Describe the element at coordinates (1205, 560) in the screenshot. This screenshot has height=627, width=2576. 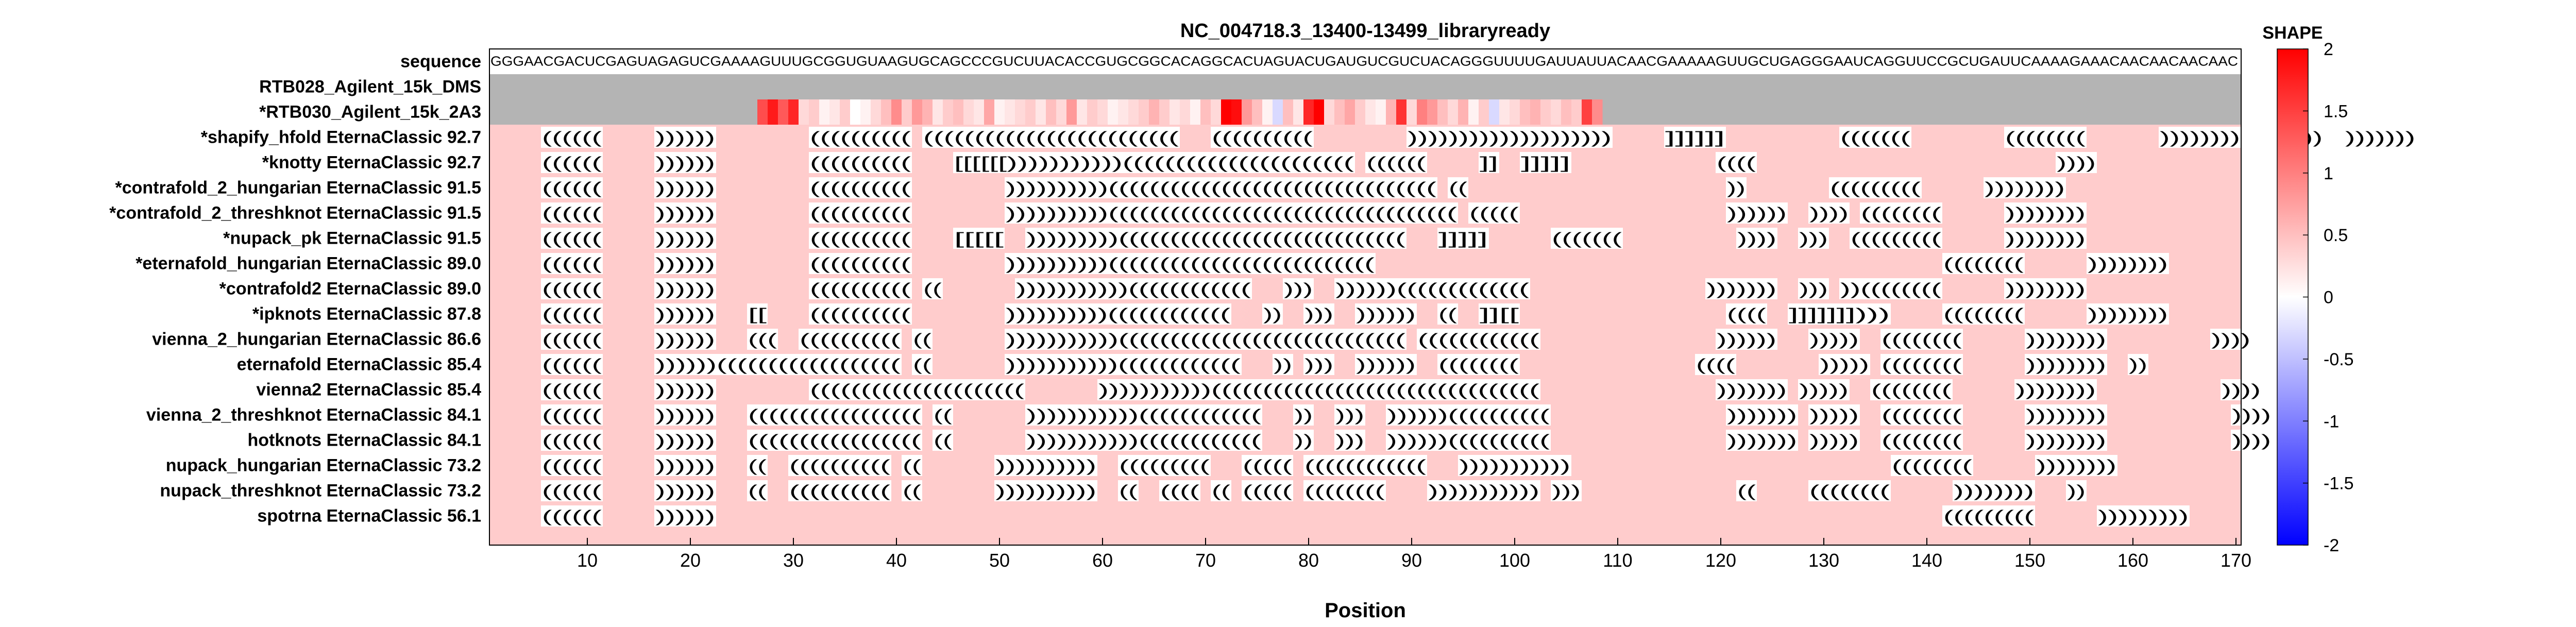
I see `x-tick-label: 70` at that location.